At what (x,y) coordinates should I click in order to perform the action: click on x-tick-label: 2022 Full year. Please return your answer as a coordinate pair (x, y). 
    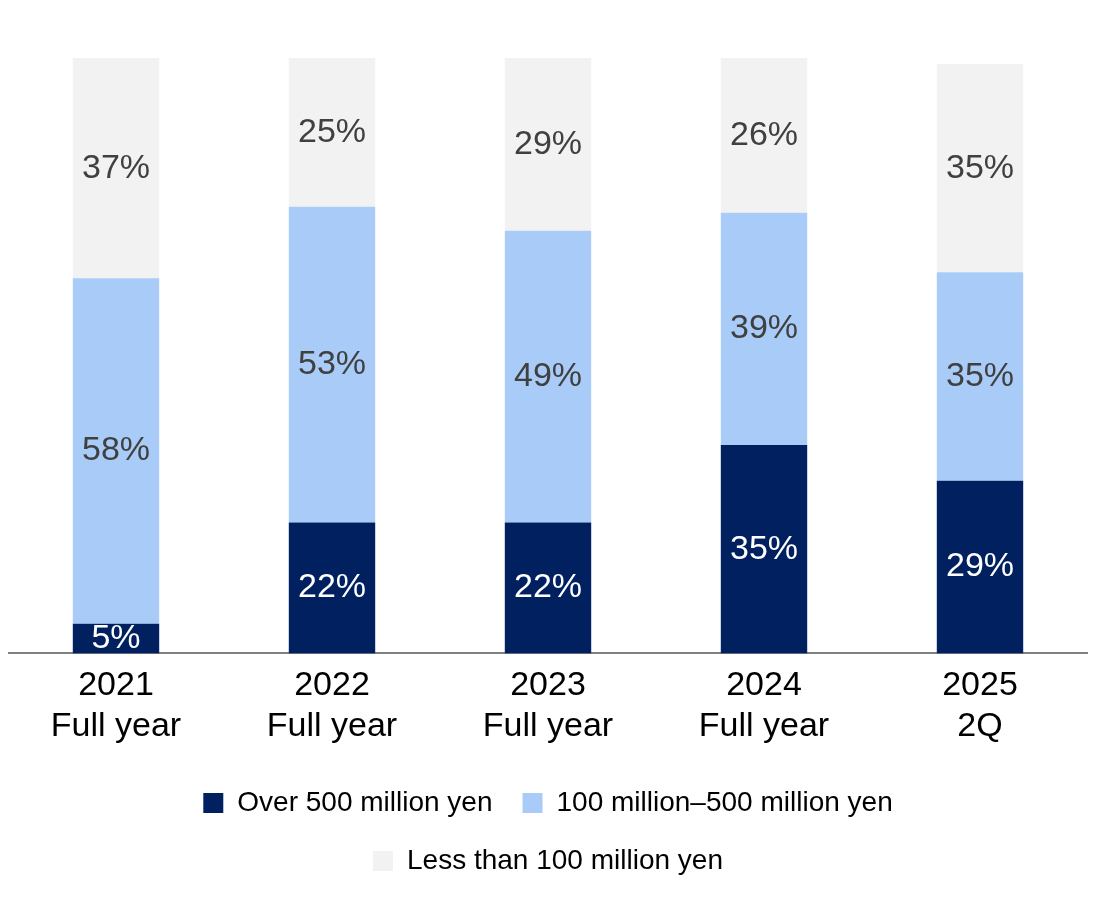
    Looking at the image, I should click on (332, 703).